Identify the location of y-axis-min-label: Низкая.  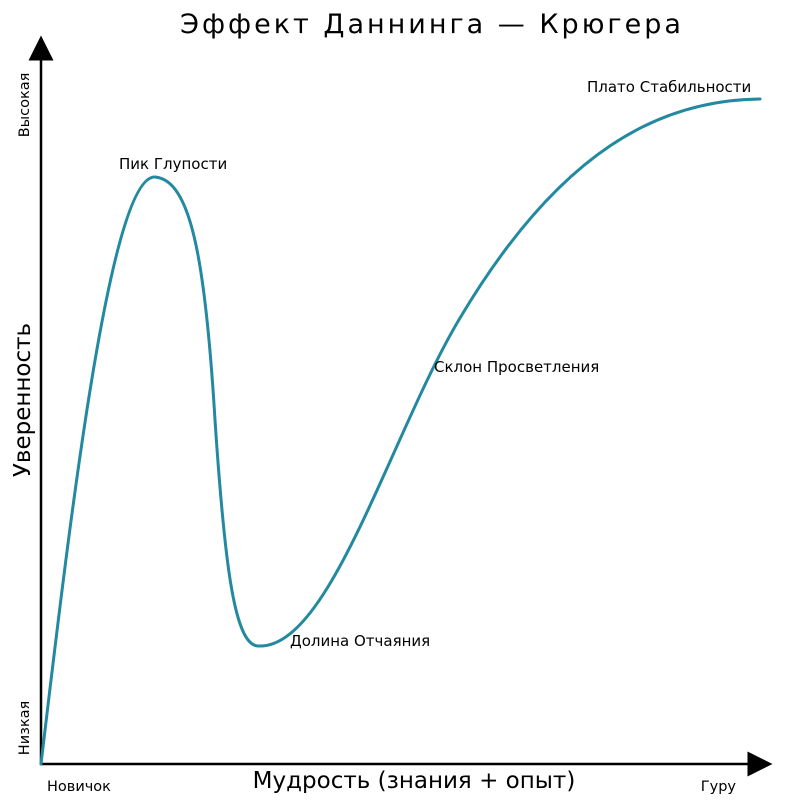
(25, 728).